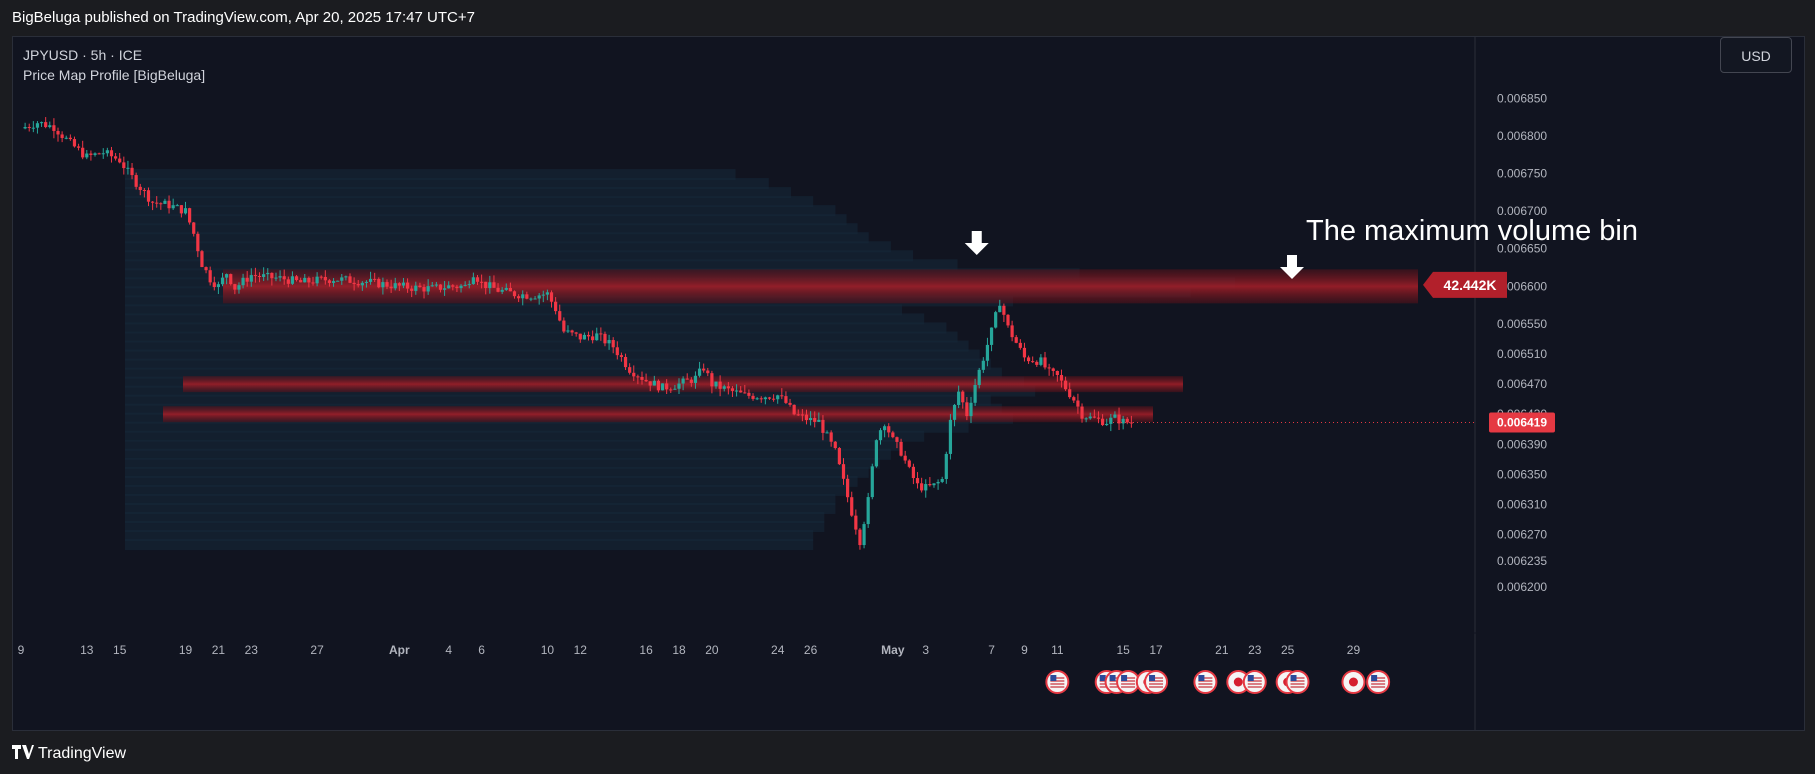  What do you see at coordinates (1756, 55) in the screenshot?
I see `currency-button: USD` at bounding box center [1756, 55].